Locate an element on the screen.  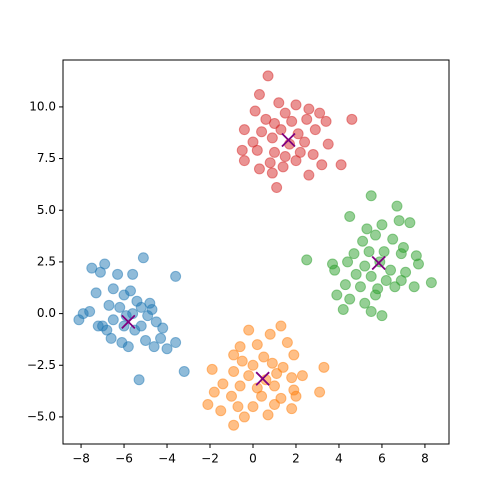
y-tick-label: 0.0 is located at coordinates (46, 313).